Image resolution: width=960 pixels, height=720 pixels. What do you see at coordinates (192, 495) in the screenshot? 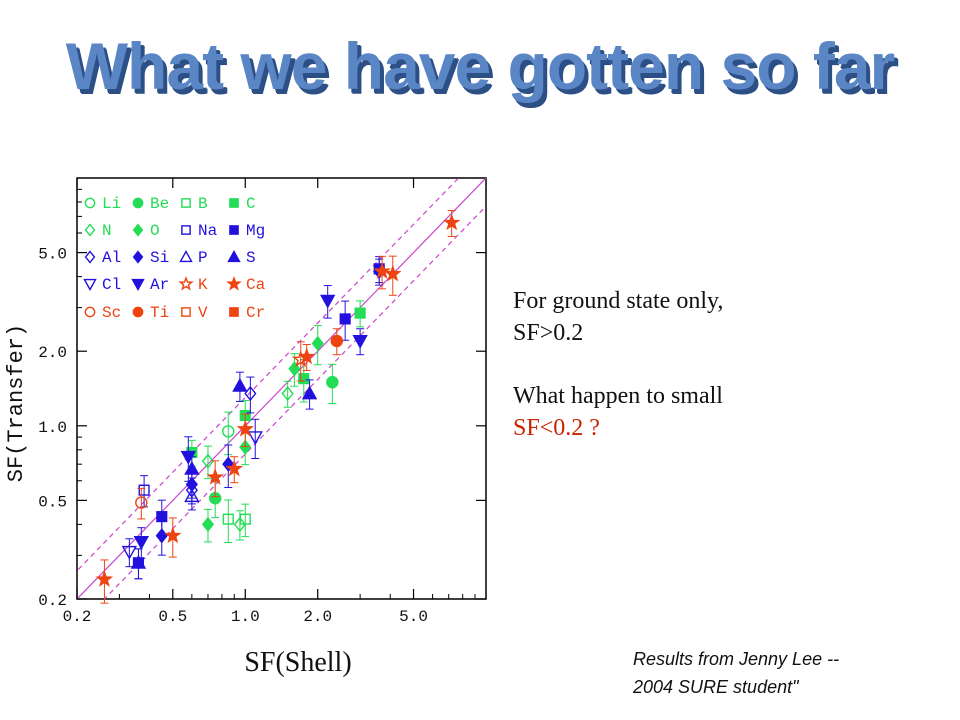
I see `data-point-p` at bounding box center [192, 495].